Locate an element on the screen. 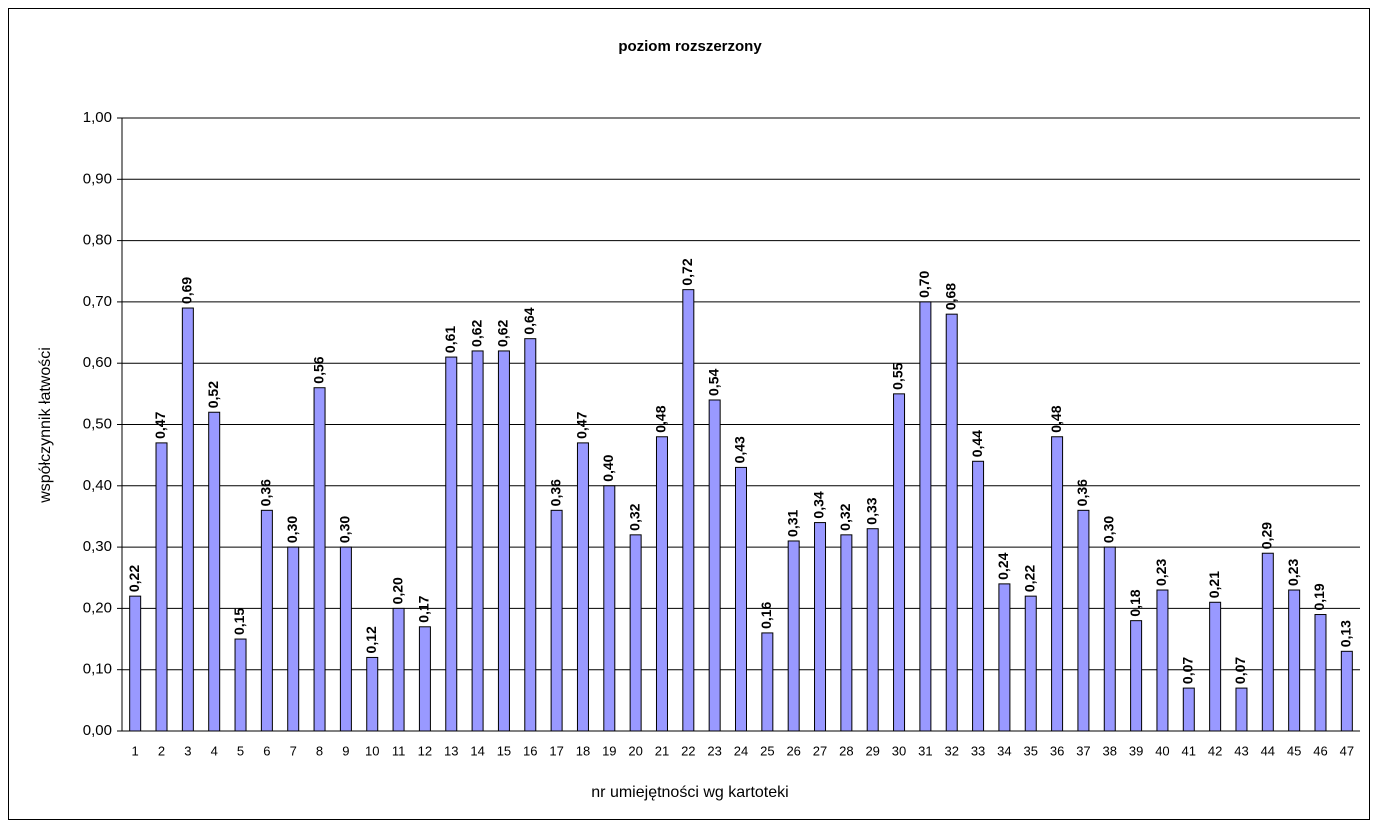 Image resolution: width=1377 pixels, height=829 pixels. x-tick-label: 33 is located at coordinates (978, 750).